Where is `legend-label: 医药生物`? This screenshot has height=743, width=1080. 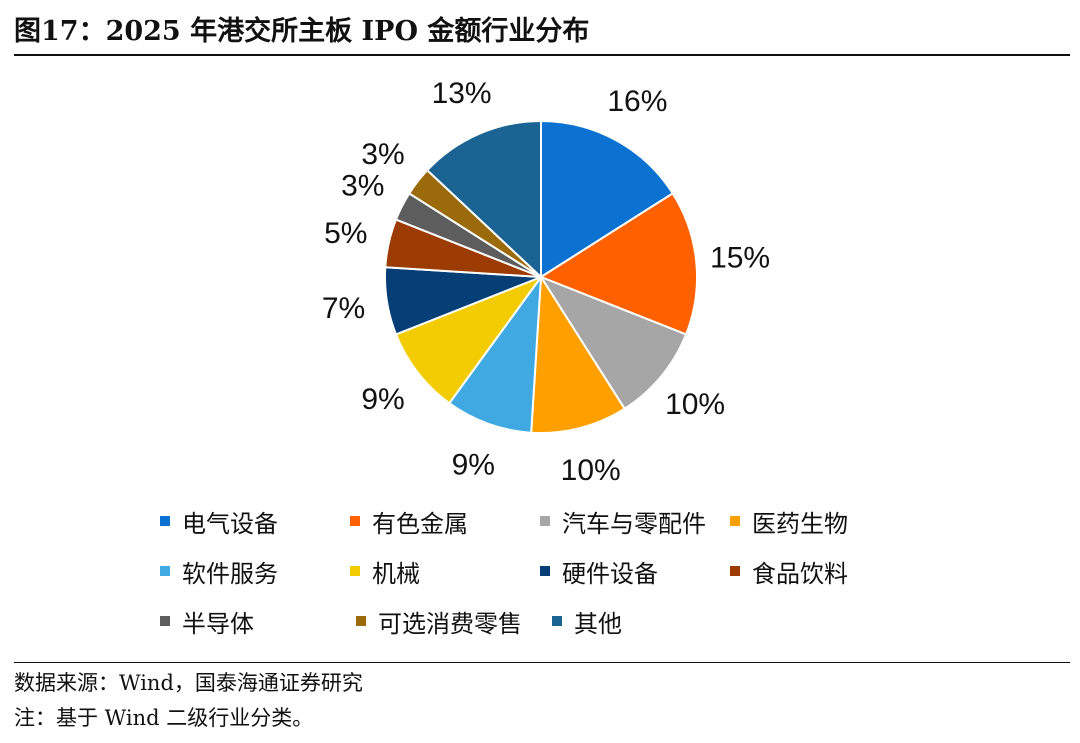
legend-label: 医药生物 is located at coordinates (800, 523).